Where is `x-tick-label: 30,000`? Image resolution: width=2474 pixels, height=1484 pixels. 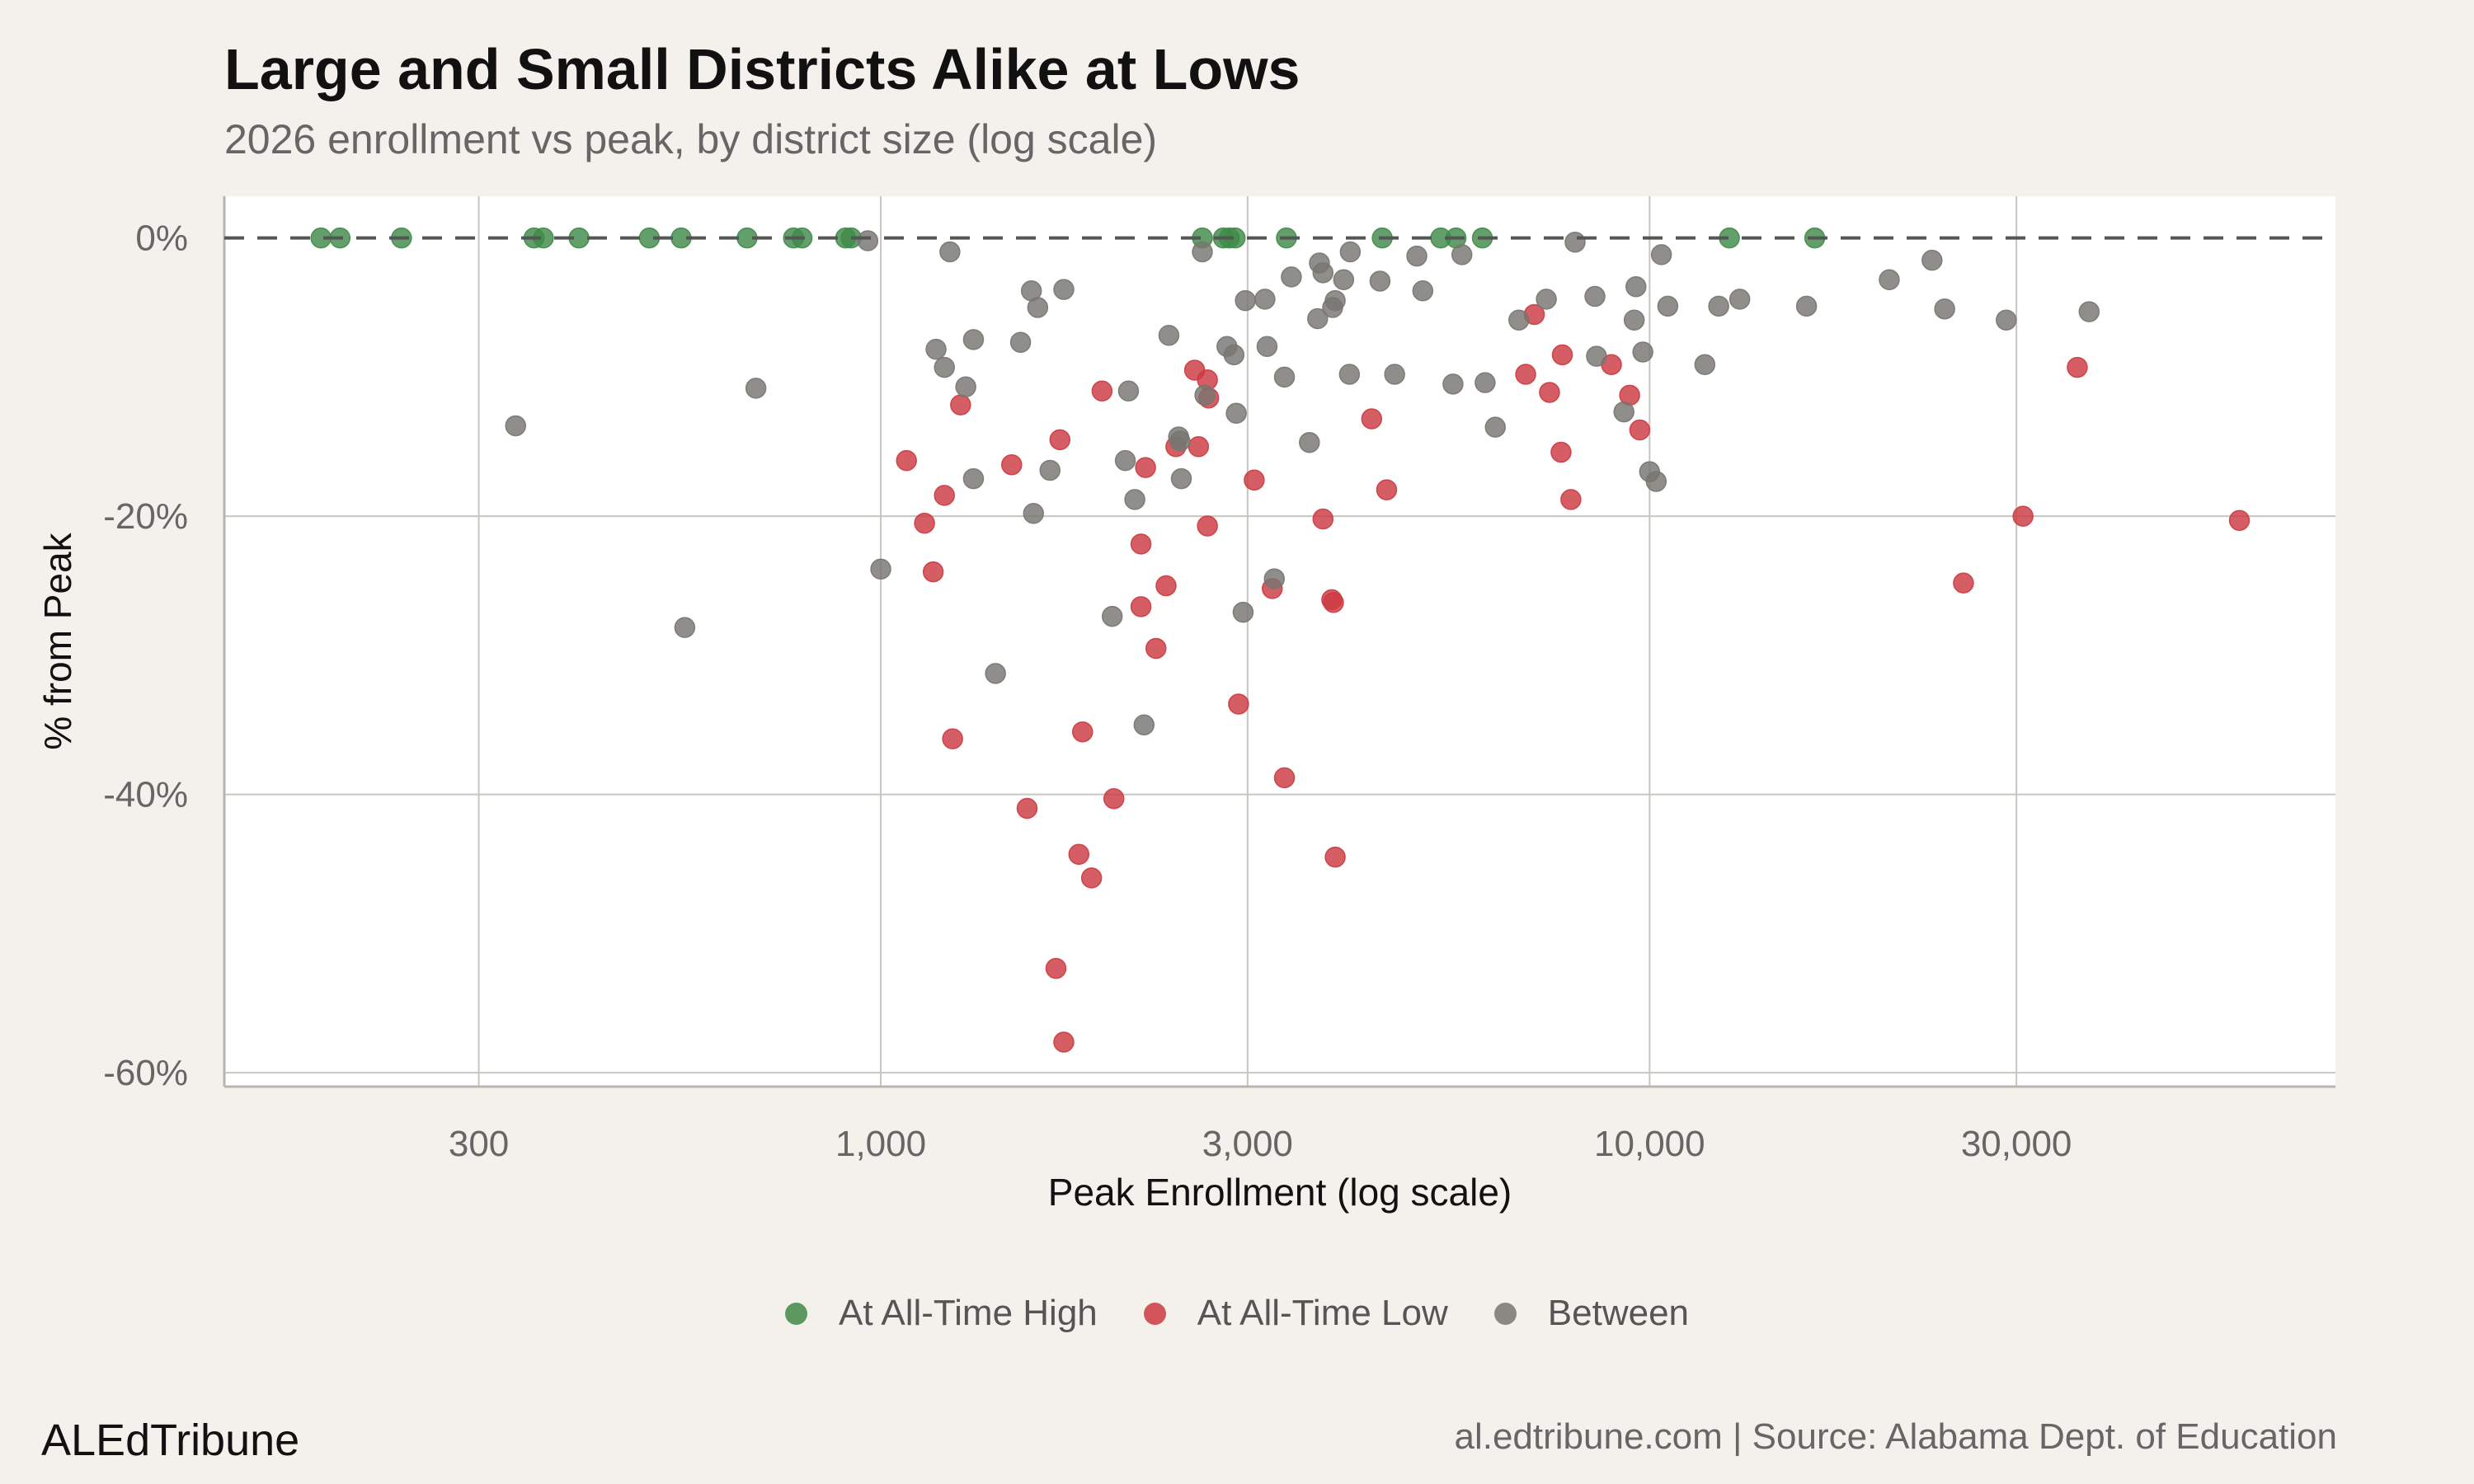 x-tick-label: 30,000 is located at coordinates (2016, 1144).